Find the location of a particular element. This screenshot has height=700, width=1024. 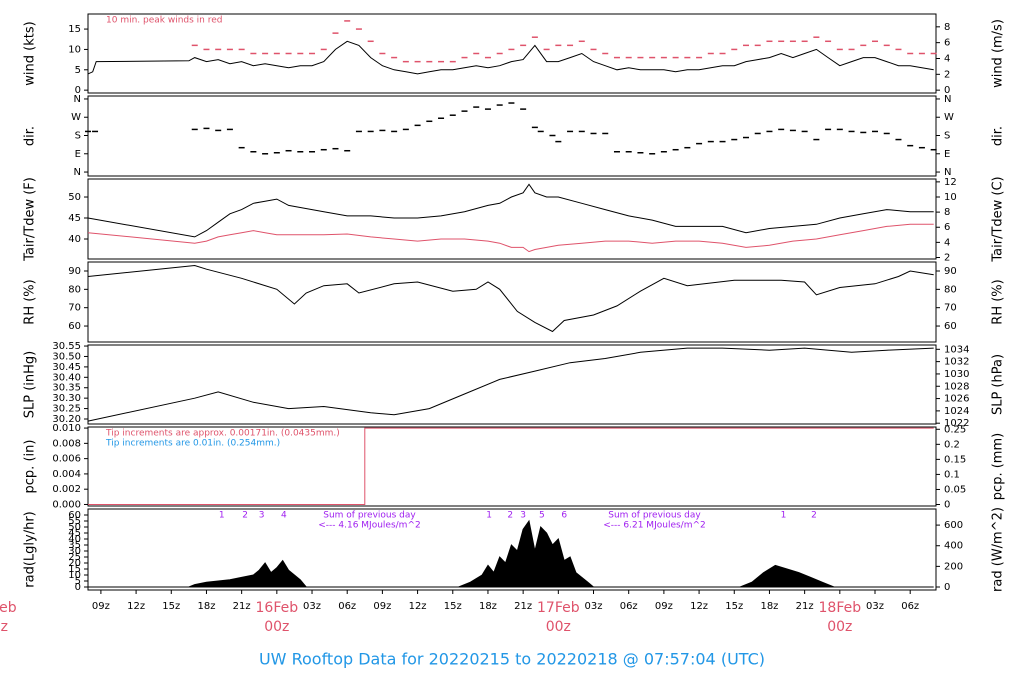

y2-tick-label: 0.25 is located at coordinates (955, 429).